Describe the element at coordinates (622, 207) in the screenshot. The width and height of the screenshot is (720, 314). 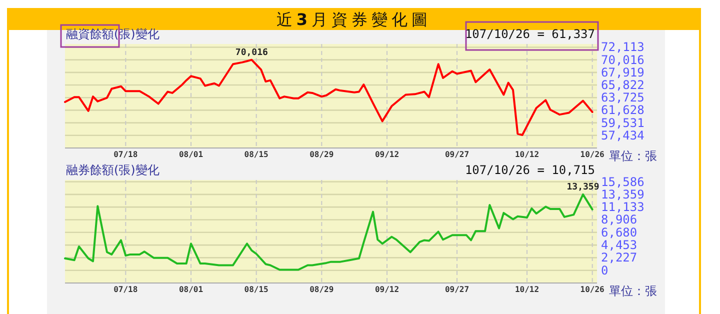
I see `y-tick-label: 11,133` at that location.